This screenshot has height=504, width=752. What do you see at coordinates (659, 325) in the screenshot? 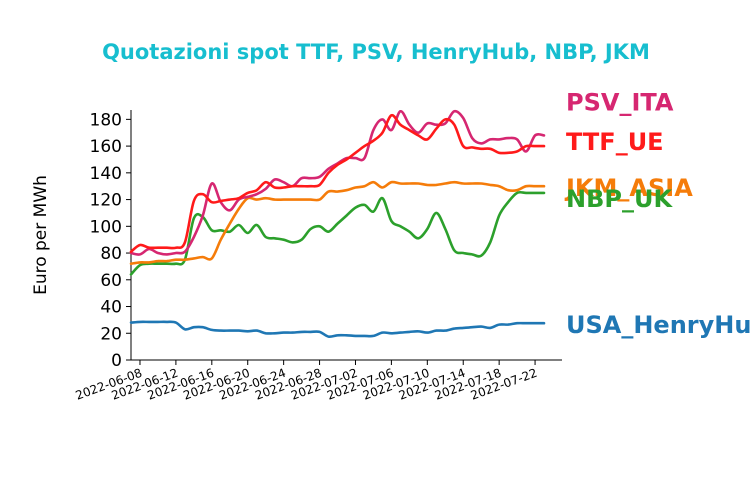
I see `series-label-usa_henryhub: USA_HenryHub` at bounding box center [659, 325].